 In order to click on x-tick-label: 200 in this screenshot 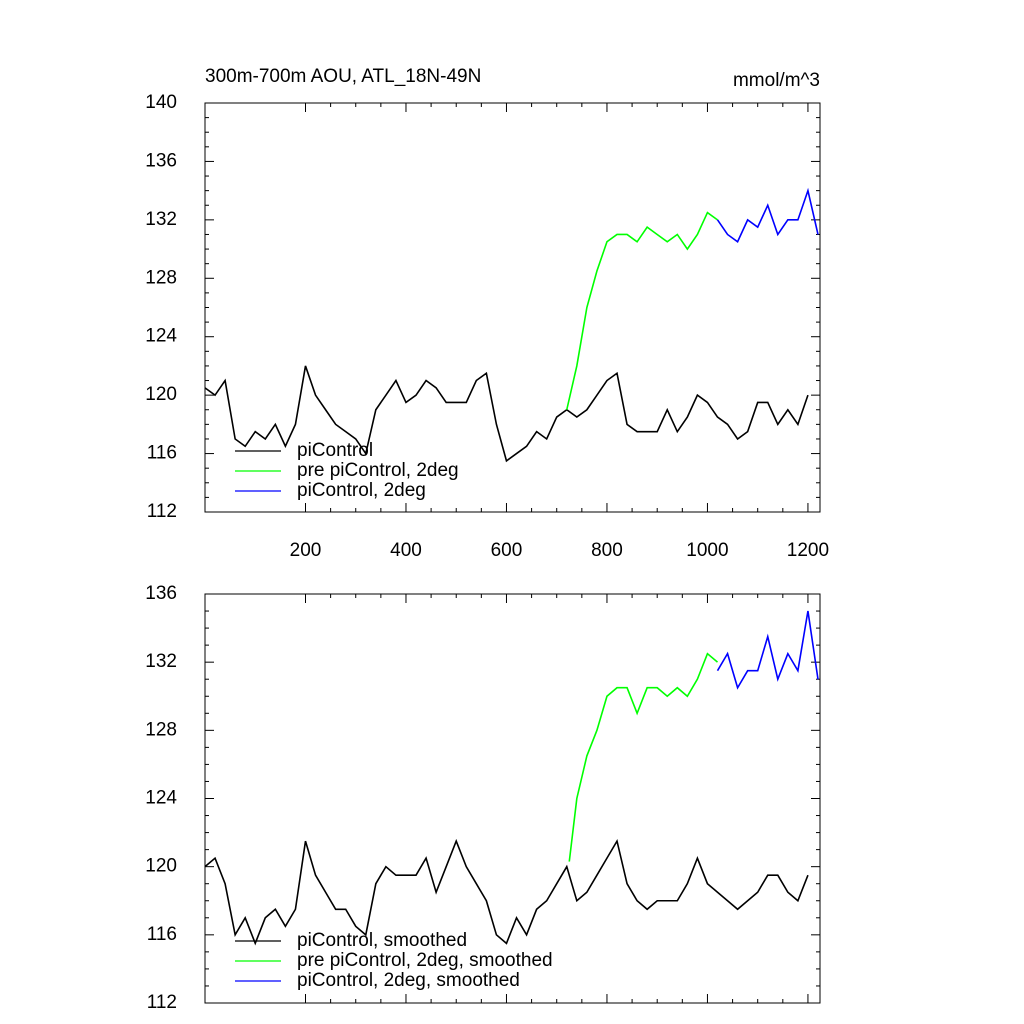, I will do `click(306, 550)`.